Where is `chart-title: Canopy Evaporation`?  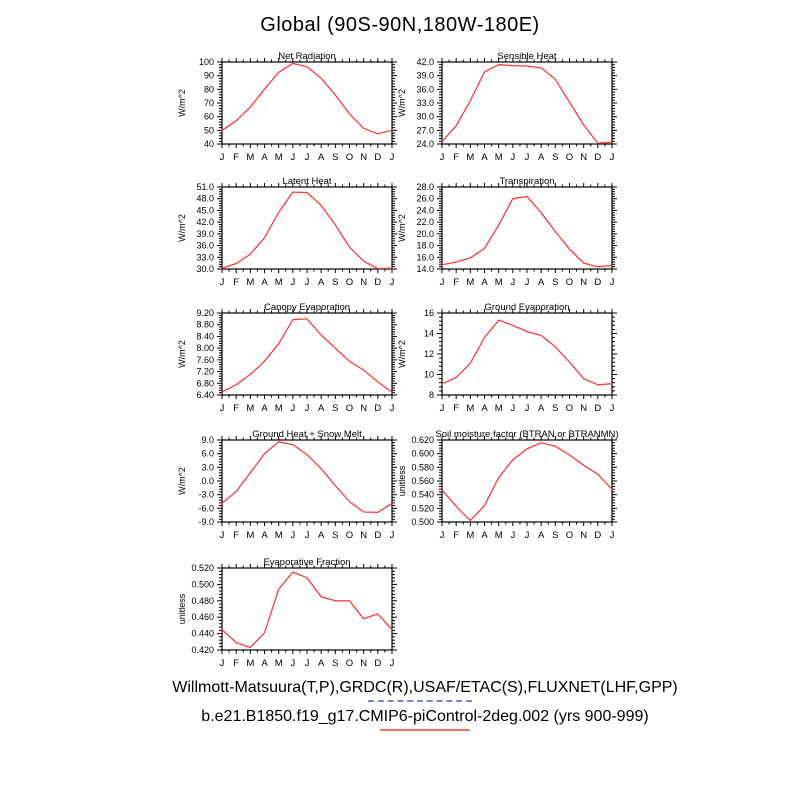
chart-title: Canopy Evaporation is located at coordinates (307, 308).